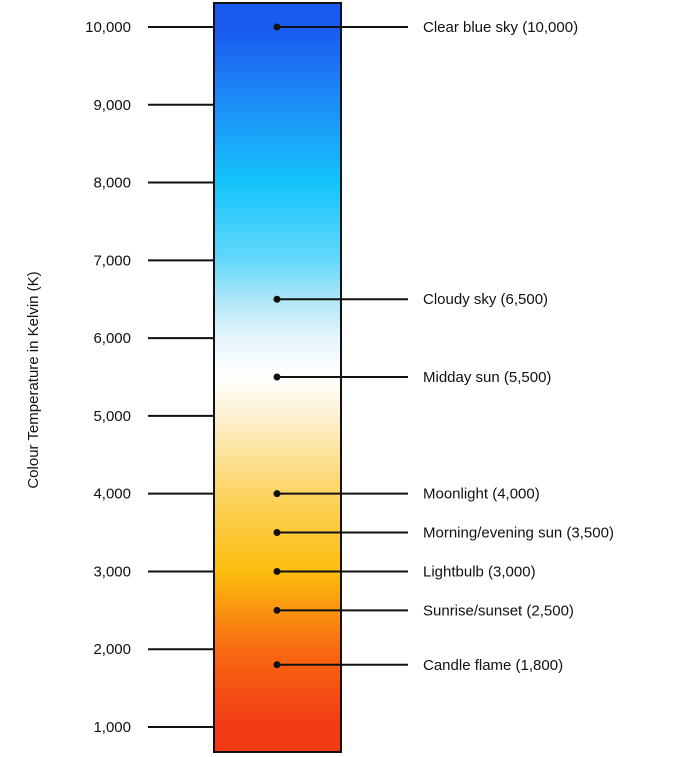 This screenshot has height=757, width=689. What do you see at coordinates (481, 494) in the screenshot?
I see `annotation-label: Moonlight (4,000)` at bounding box center [481, 494].